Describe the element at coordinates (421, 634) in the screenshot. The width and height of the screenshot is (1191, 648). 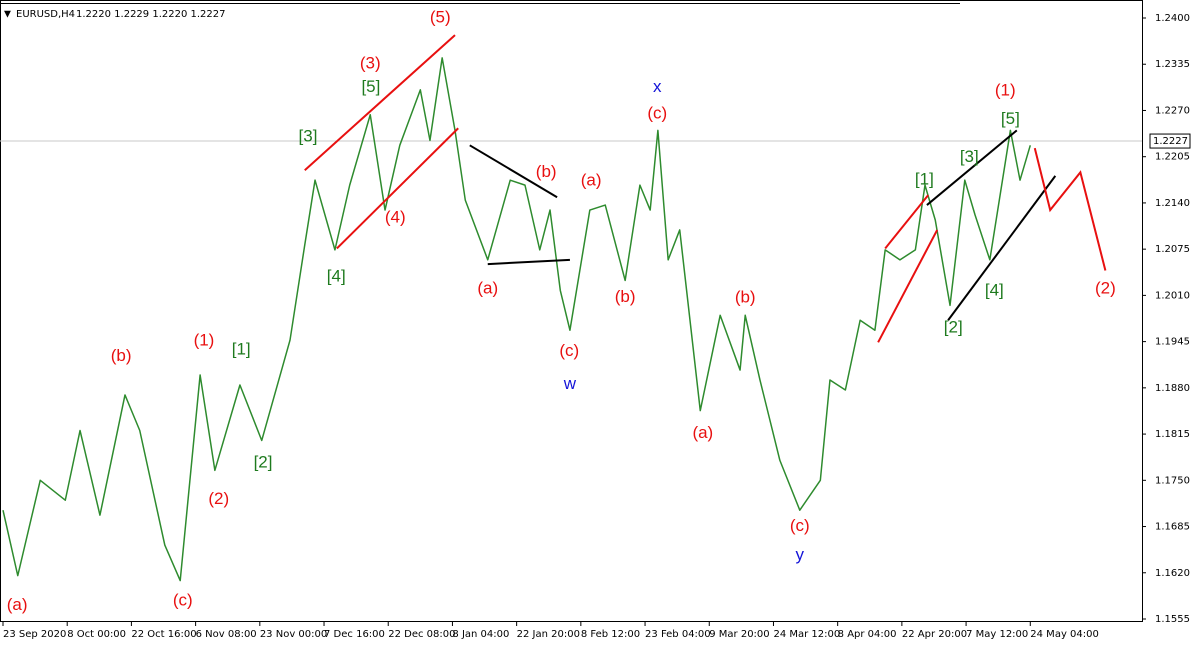
I see `x-tick-label: 22 Dec 08:00` at that location.